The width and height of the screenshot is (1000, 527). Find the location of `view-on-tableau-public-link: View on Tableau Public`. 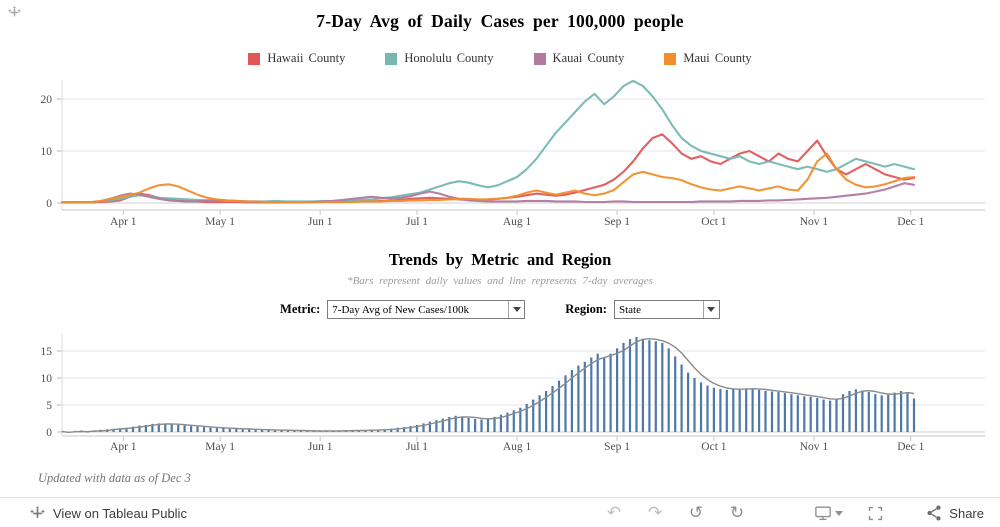

view-on-tableau-public-link: View on Tableau Public is located at coordinates (120, 513).